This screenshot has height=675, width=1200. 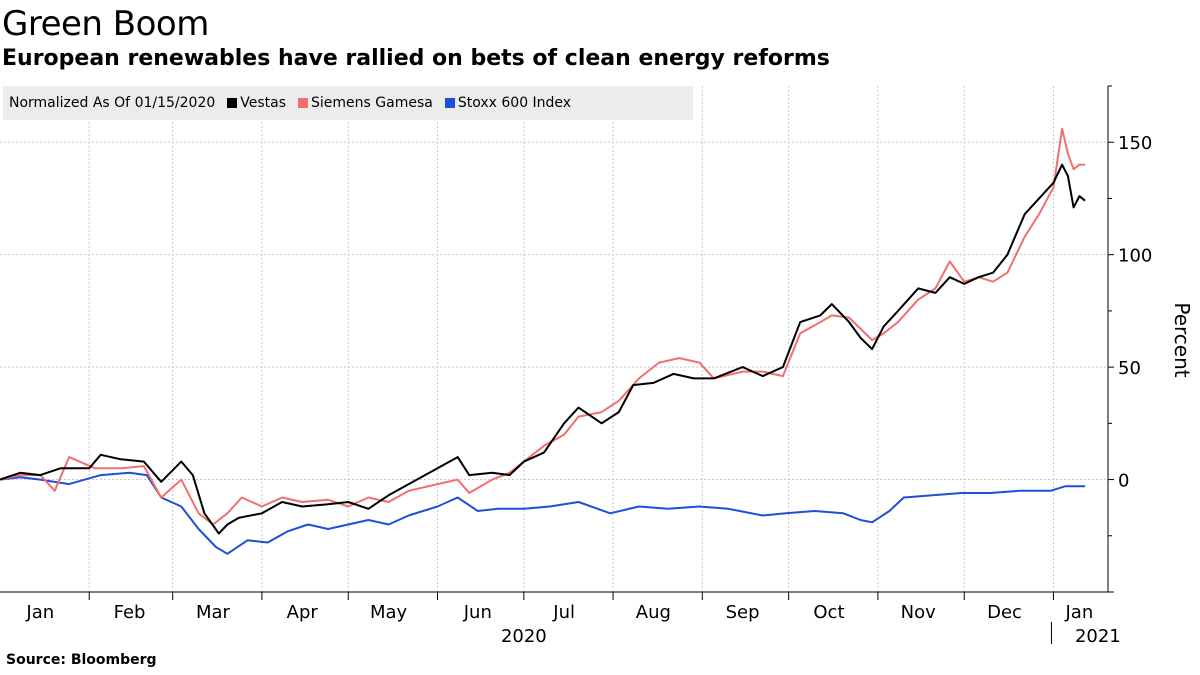 I want to click on x-tick-label: Nov, so click(x=918, y=612).